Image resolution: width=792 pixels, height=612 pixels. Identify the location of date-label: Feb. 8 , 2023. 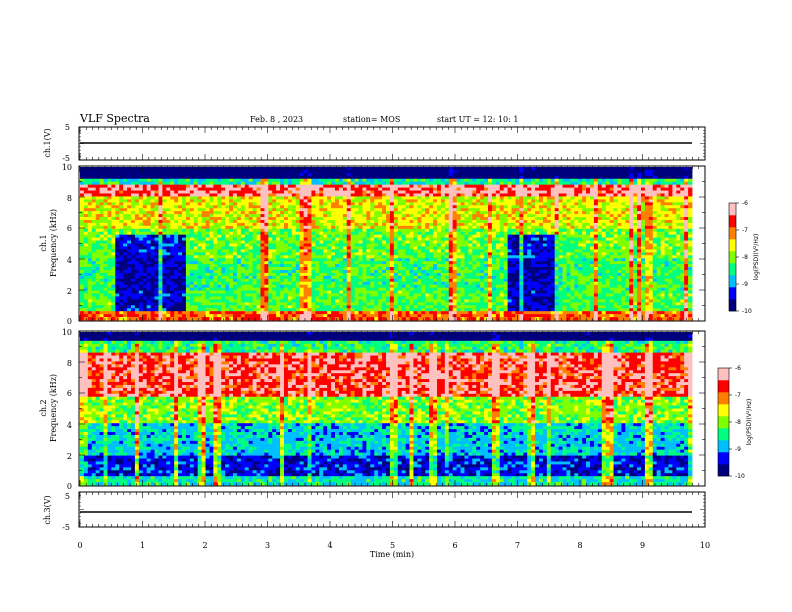
(276, 119).